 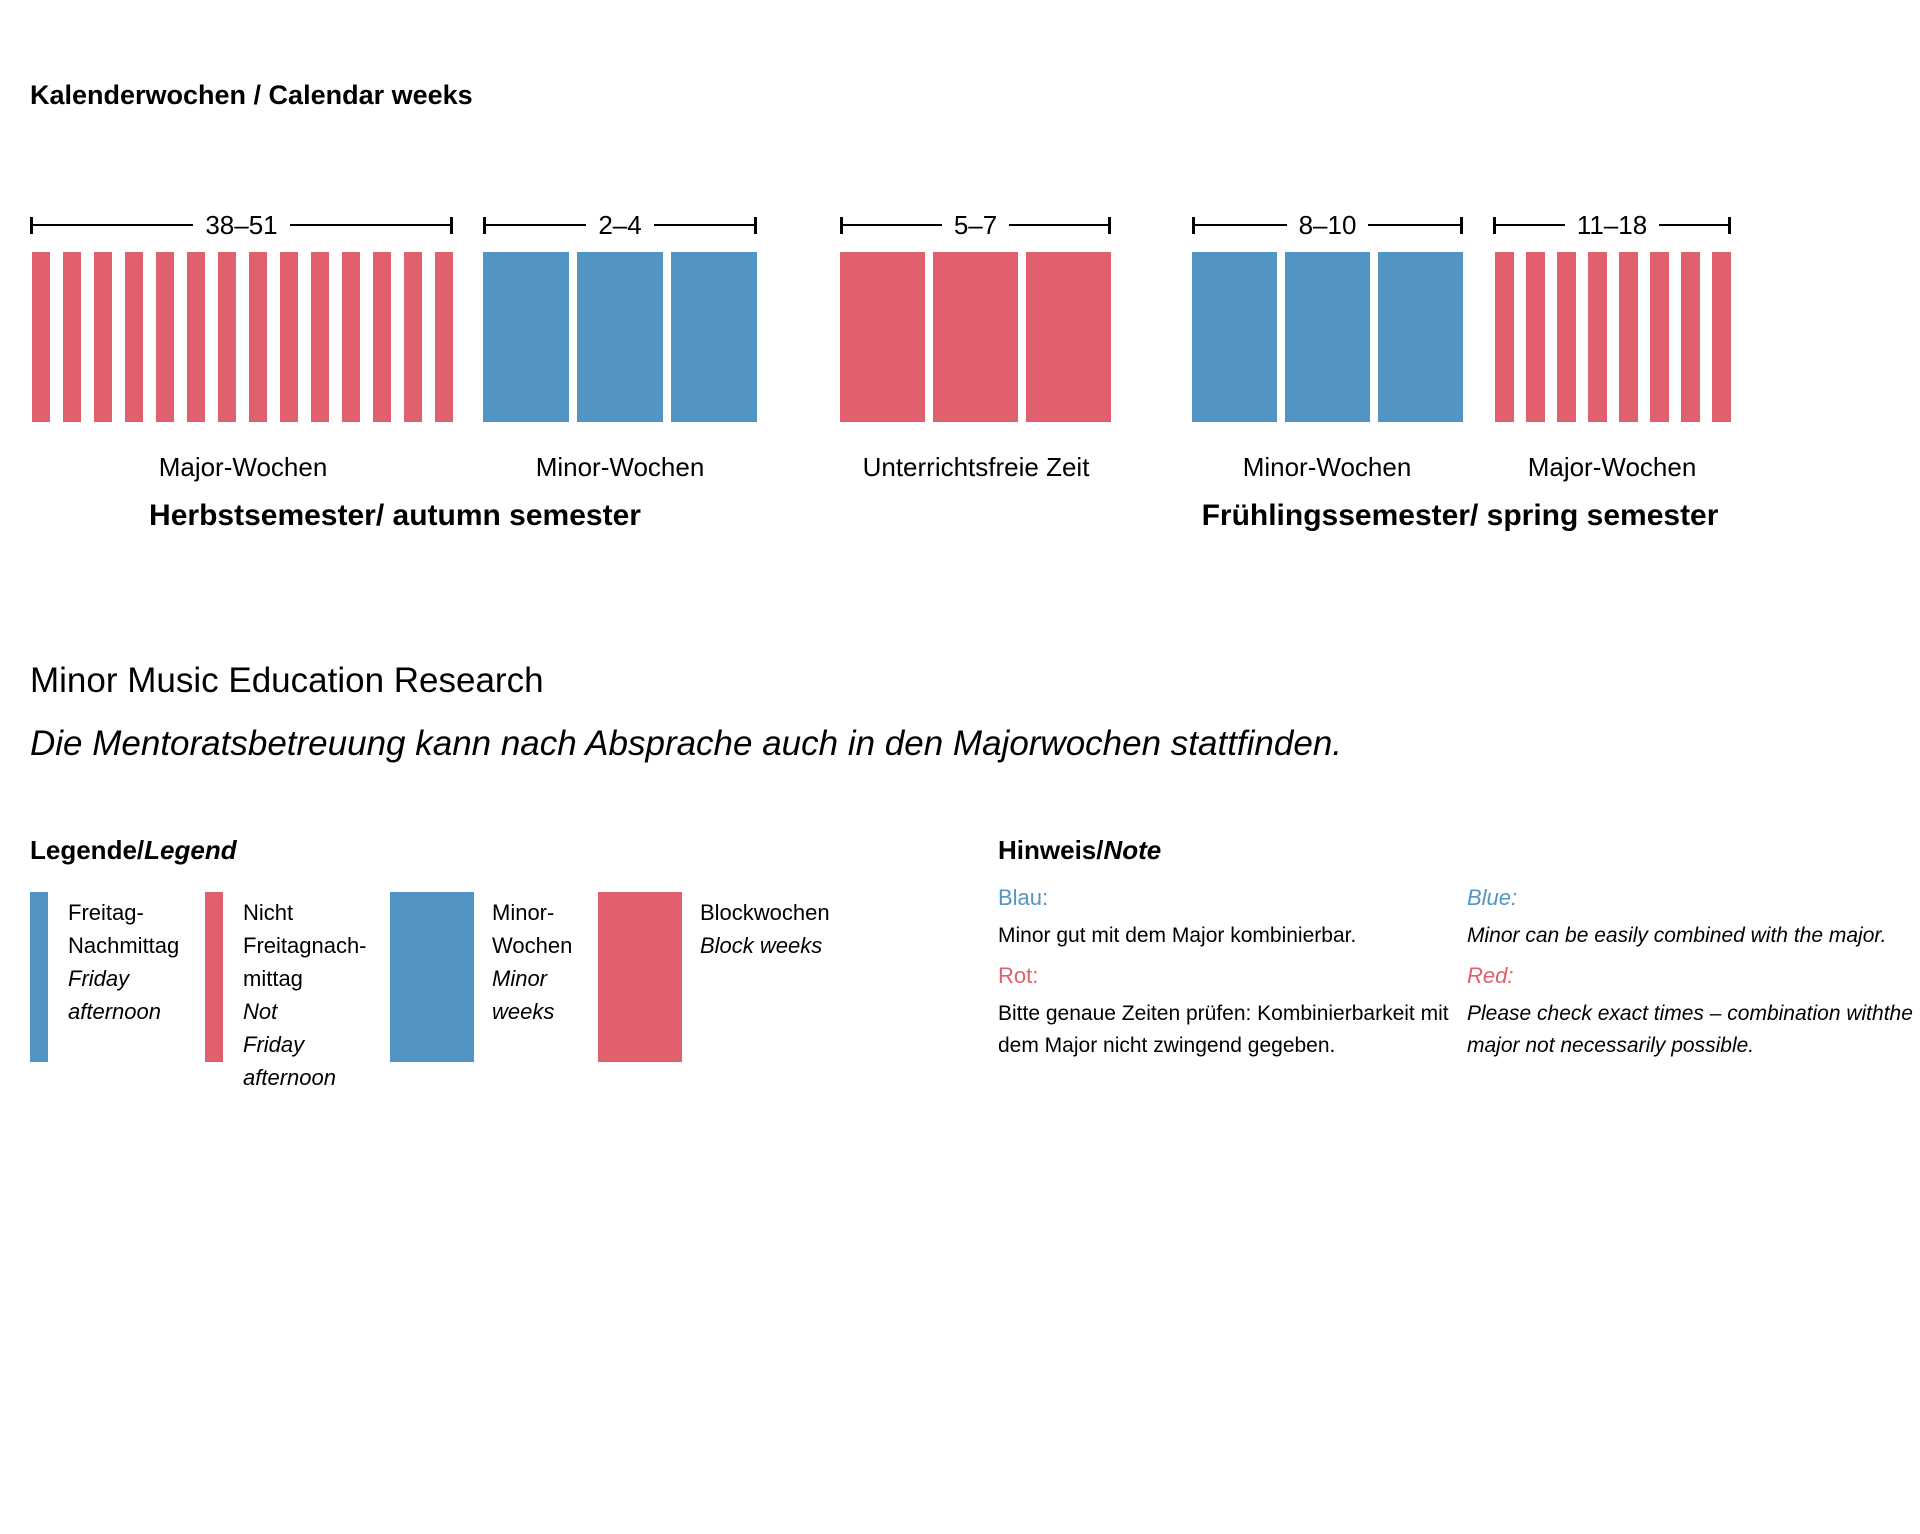 I want to click on week-range-bracket-spring-minor-weeks: 8–10, so click(x=1327, y=225).